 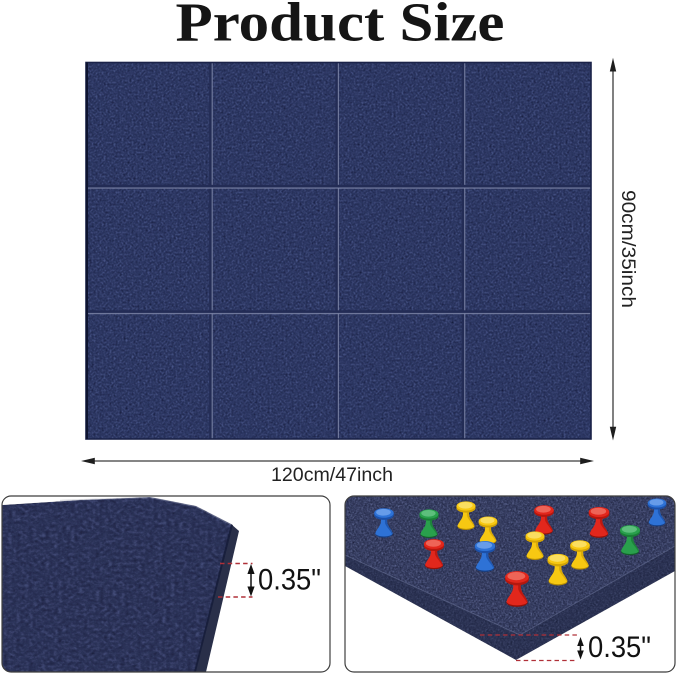 I want to click on svg-text: 120cm/47inch, so click(x=332, y=475).